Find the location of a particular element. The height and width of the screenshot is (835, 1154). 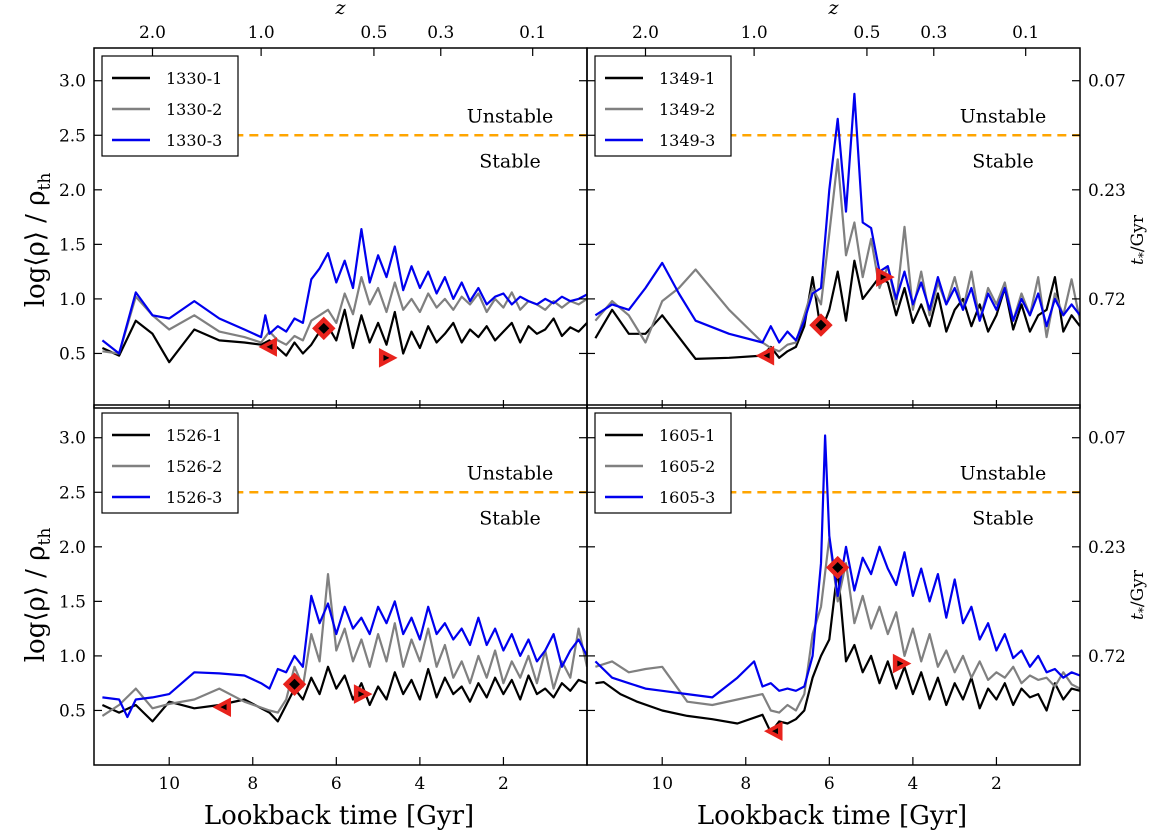

y-axis-title-top: log⟨ρ⟩ / ρth is located at coordinates (38, 240).